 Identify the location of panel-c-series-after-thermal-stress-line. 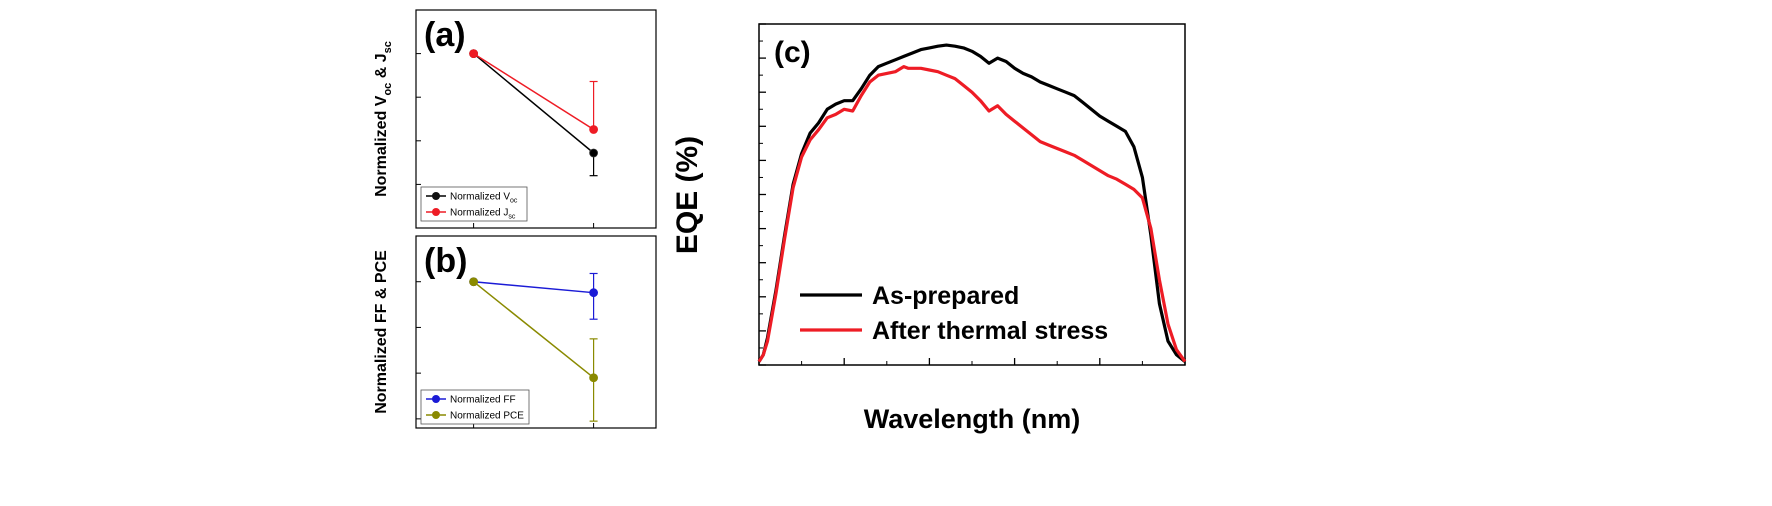
(972, 213).